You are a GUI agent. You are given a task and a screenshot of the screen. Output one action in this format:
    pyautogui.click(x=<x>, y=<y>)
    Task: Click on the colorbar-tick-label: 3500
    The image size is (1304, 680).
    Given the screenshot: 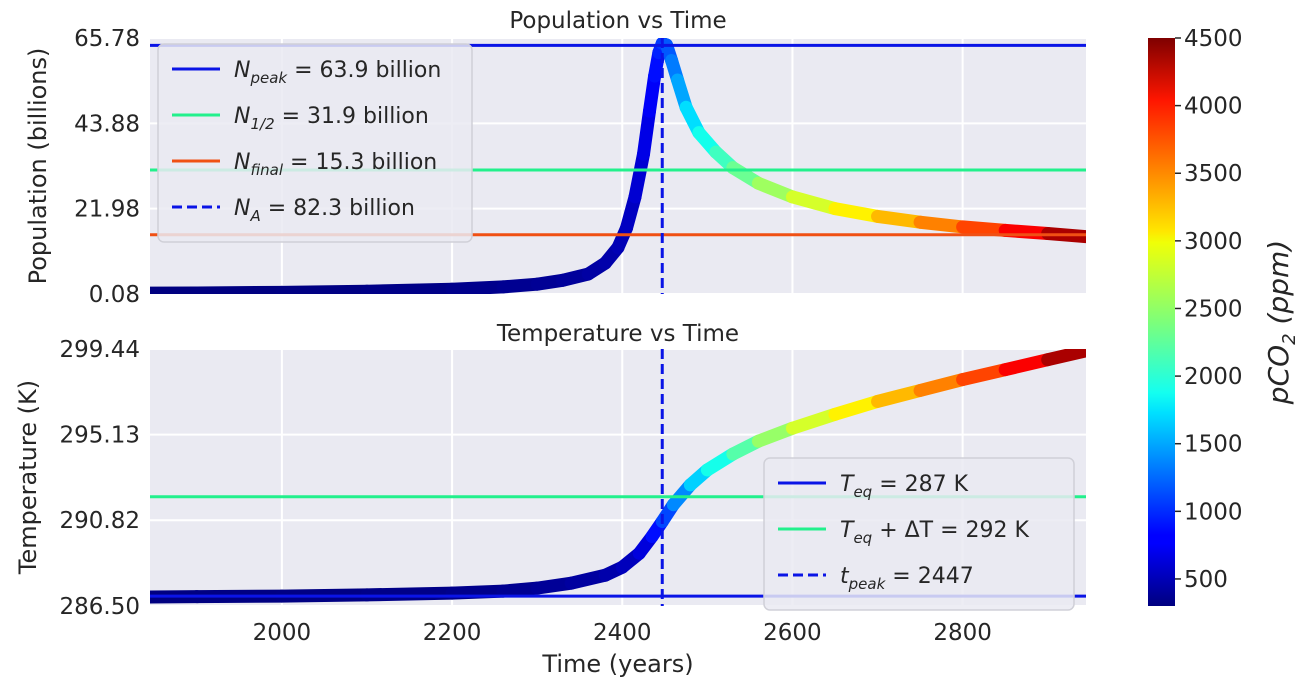 What is the action you would take?
    pyautogui.click(x=1213, y=174)
    